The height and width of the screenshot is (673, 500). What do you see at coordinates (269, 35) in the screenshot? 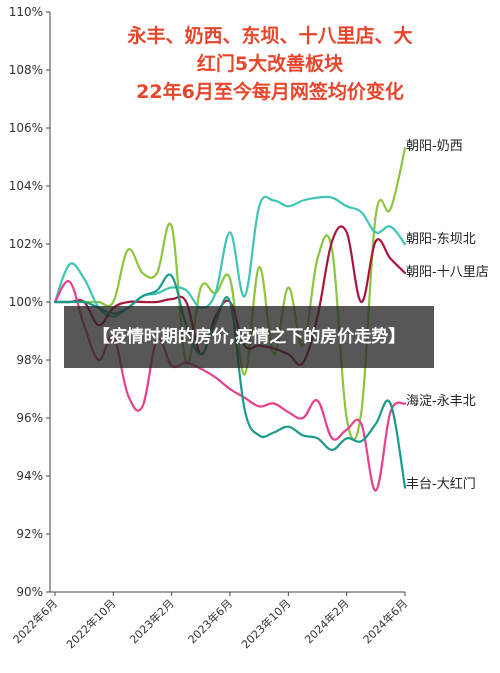
I see `title-line-1: 永丰、奶西、东坝、十八里店、大` at bounding box center [269, 35].